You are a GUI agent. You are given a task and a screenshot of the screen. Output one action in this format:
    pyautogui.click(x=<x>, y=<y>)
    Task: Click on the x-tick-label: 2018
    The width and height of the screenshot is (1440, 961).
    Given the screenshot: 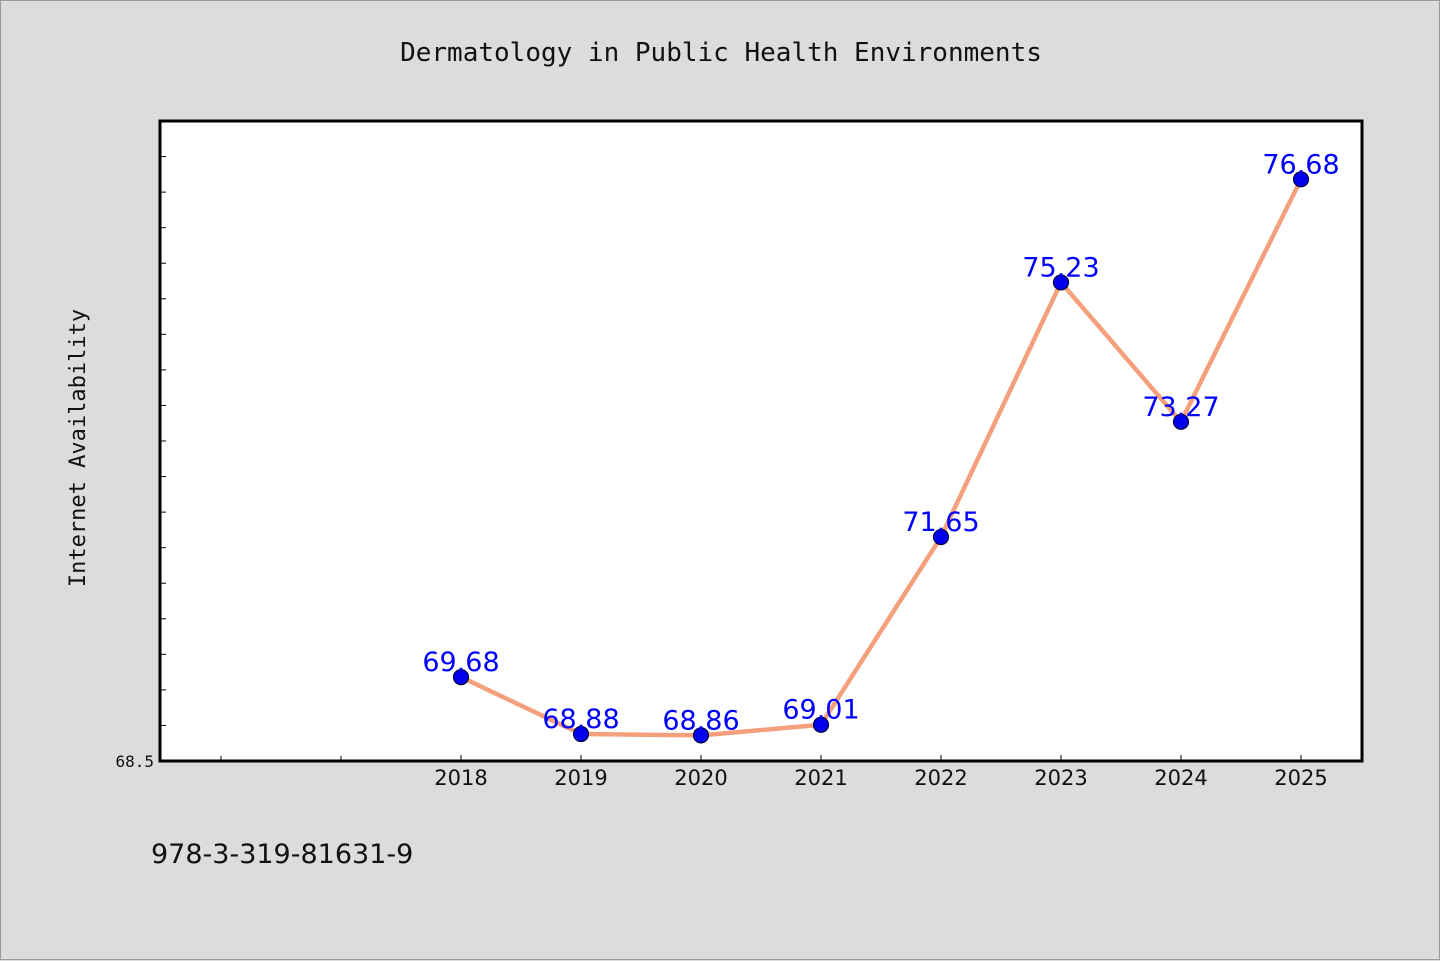 What is the action you would take?
    pyautogui.click(x=460, y=778)
    